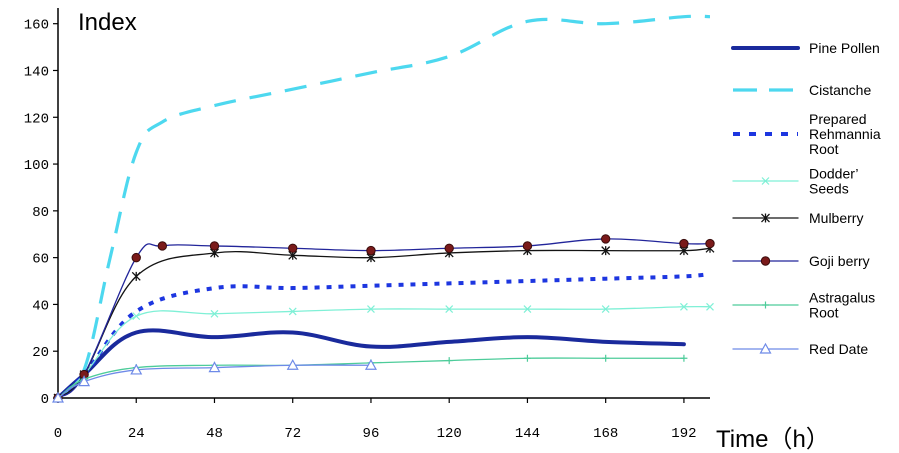 The height and width of the screenshot is (453, 899). What do you see at coordinates (371, 434) in the screenshot?
I see `x-tick-label: 96` at bounding box center [371, 434].